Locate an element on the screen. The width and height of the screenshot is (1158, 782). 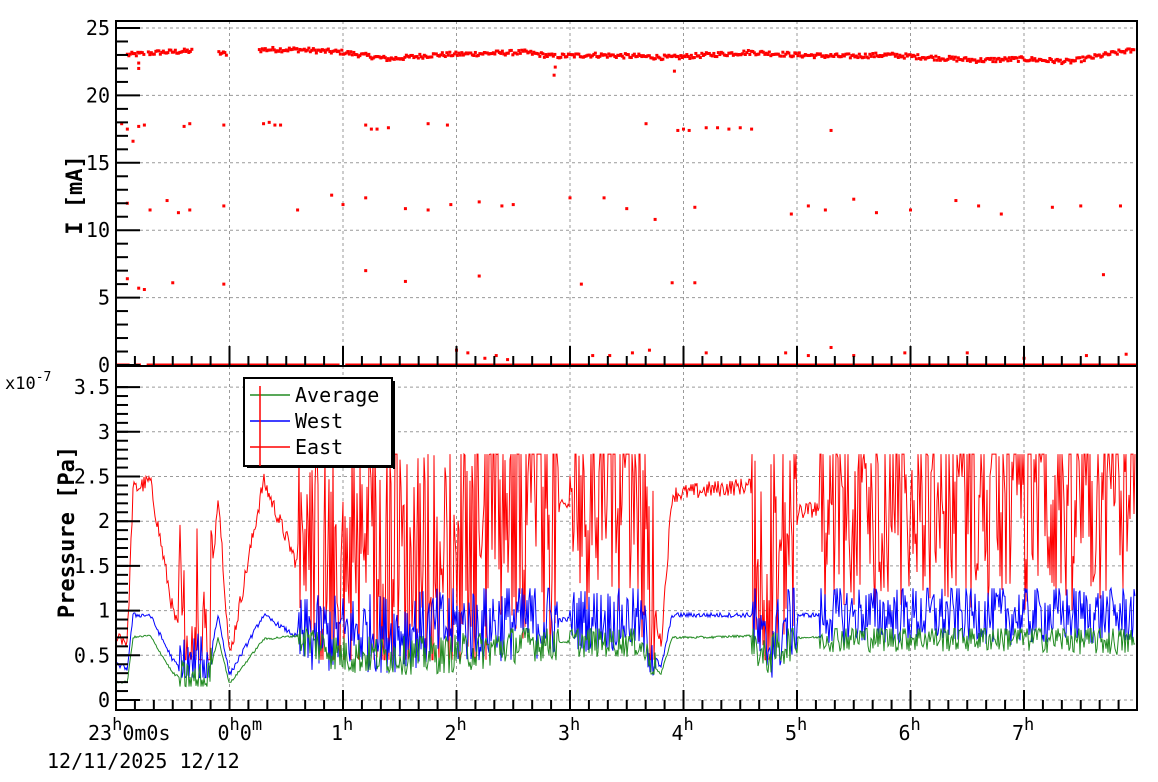
bottom-y-axis-title: Pressure [Pa] is located at coordinates (67, 532).